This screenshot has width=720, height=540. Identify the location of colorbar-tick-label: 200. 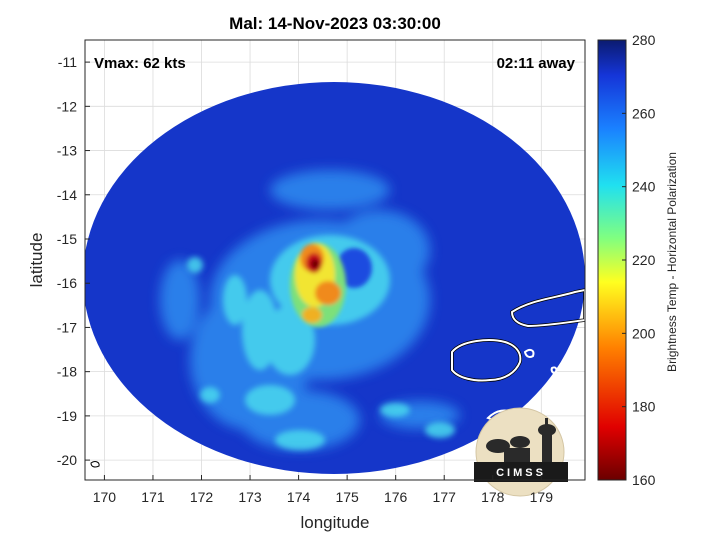
(644, 333).